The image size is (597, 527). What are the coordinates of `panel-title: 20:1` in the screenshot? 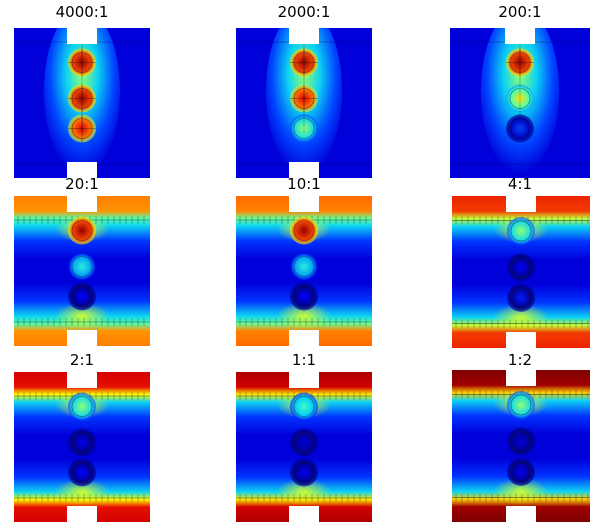 It's located at (82, 184).